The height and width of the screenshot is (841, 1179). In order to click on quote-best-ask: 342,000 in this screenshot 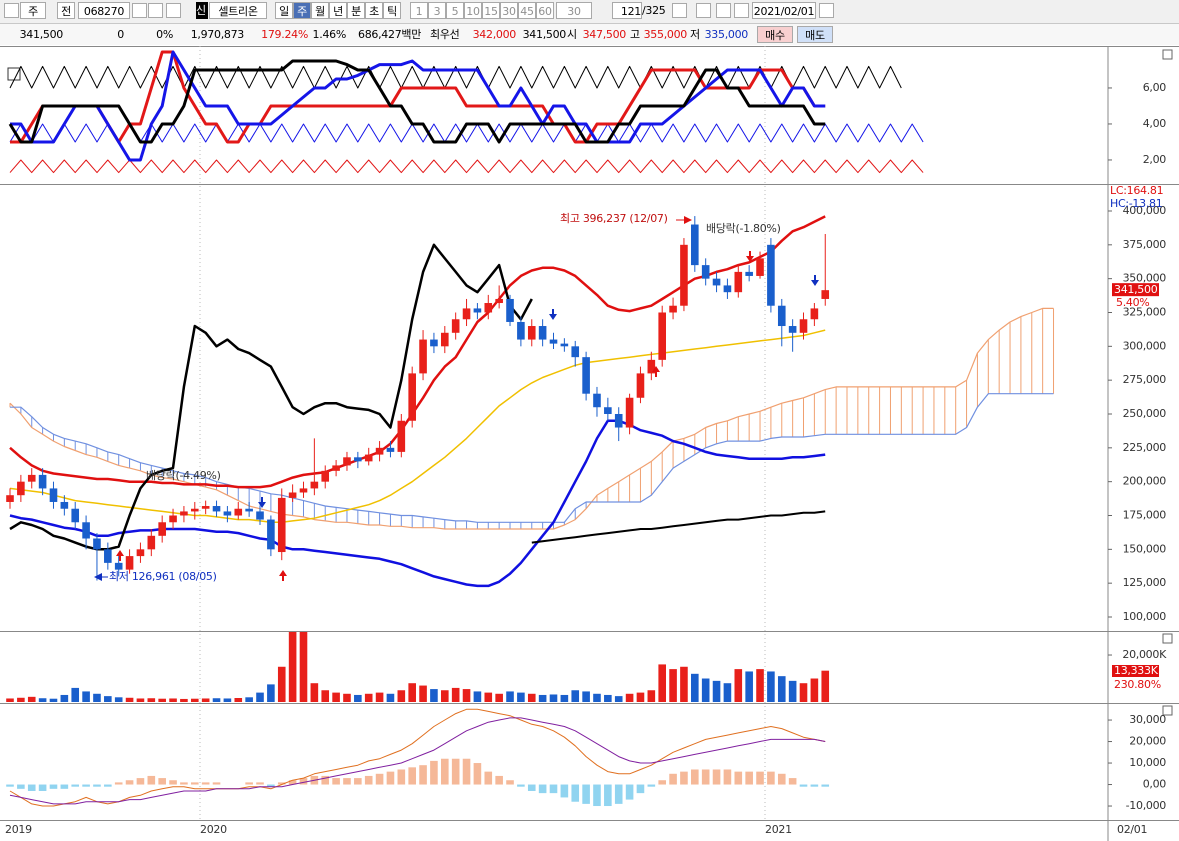, I will do `click(494, 34)`.